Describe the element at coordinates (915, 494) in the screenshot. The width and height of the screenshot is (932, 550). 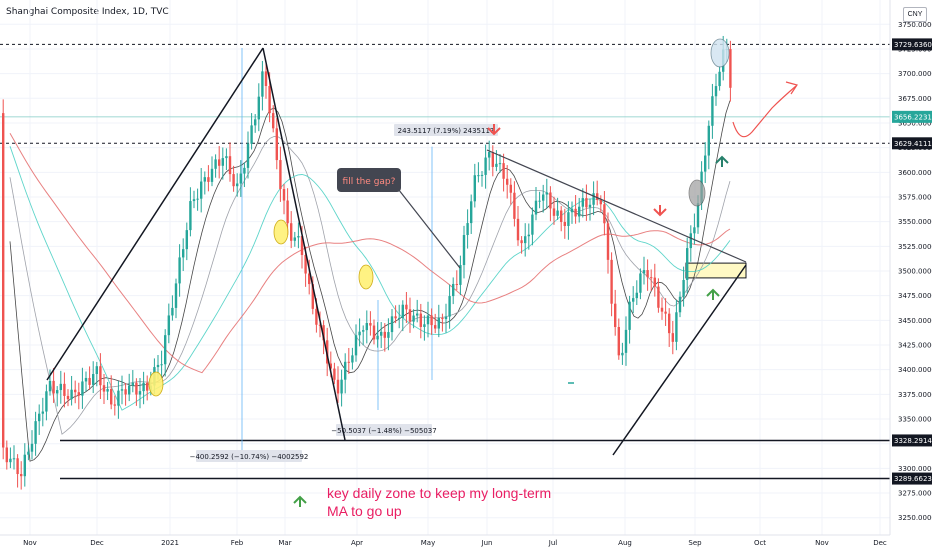
I see `price-tick-label: 3275.0000` at that location.